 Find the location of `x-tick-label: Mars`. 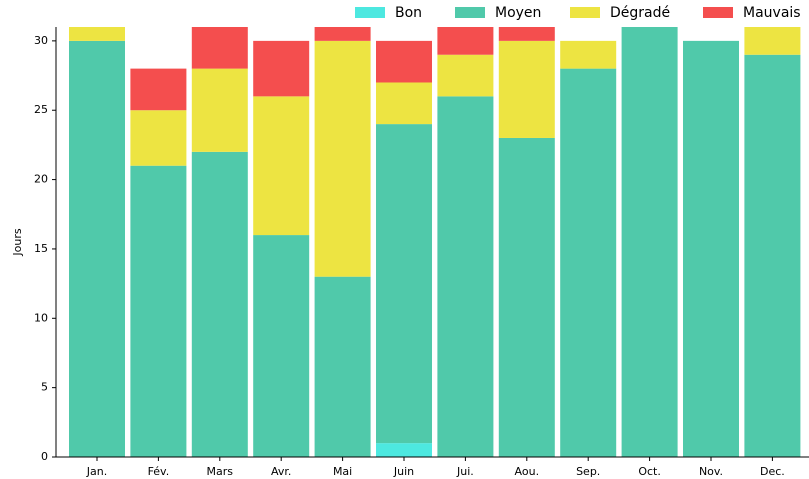

x-tick-label: Mars is located at coordinates (220, 471).